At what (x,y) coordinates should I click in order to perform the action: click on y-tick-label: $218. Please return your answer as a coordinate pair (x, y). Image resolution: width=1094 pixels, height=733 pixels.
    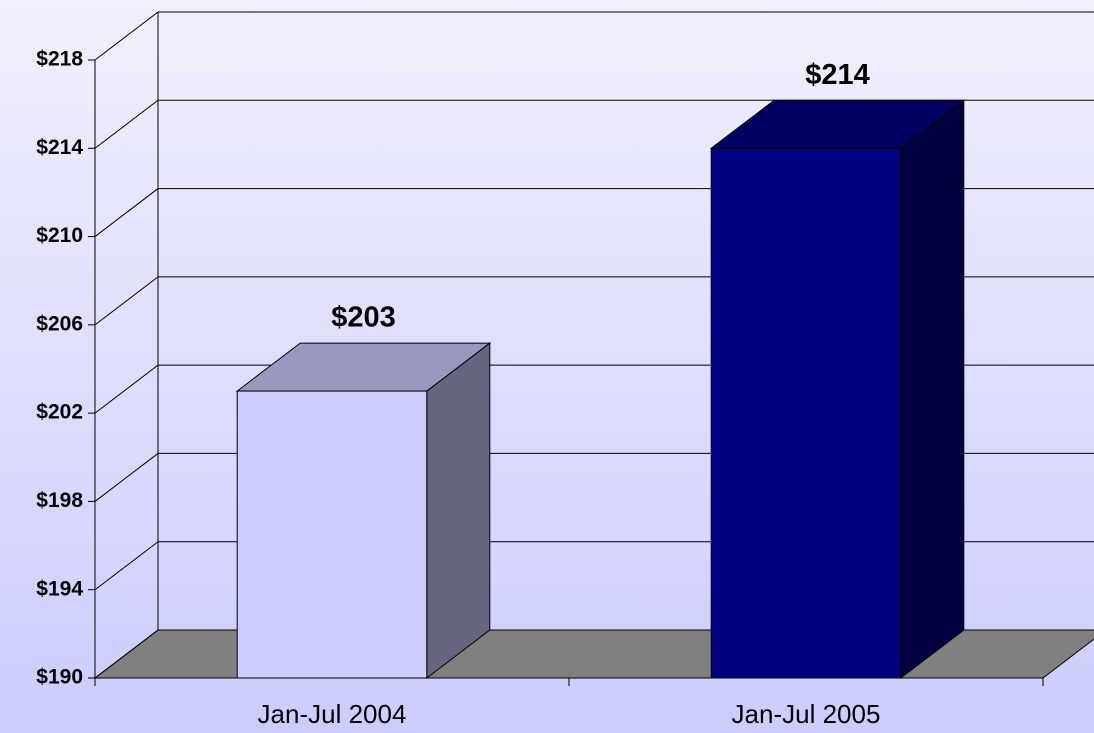
    Looking at the image, I should click on (59, 59).